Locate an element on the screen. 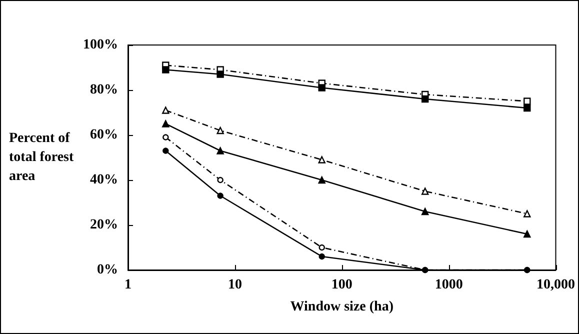  y-tick-label: 100% is located at coordinates (100, 45).